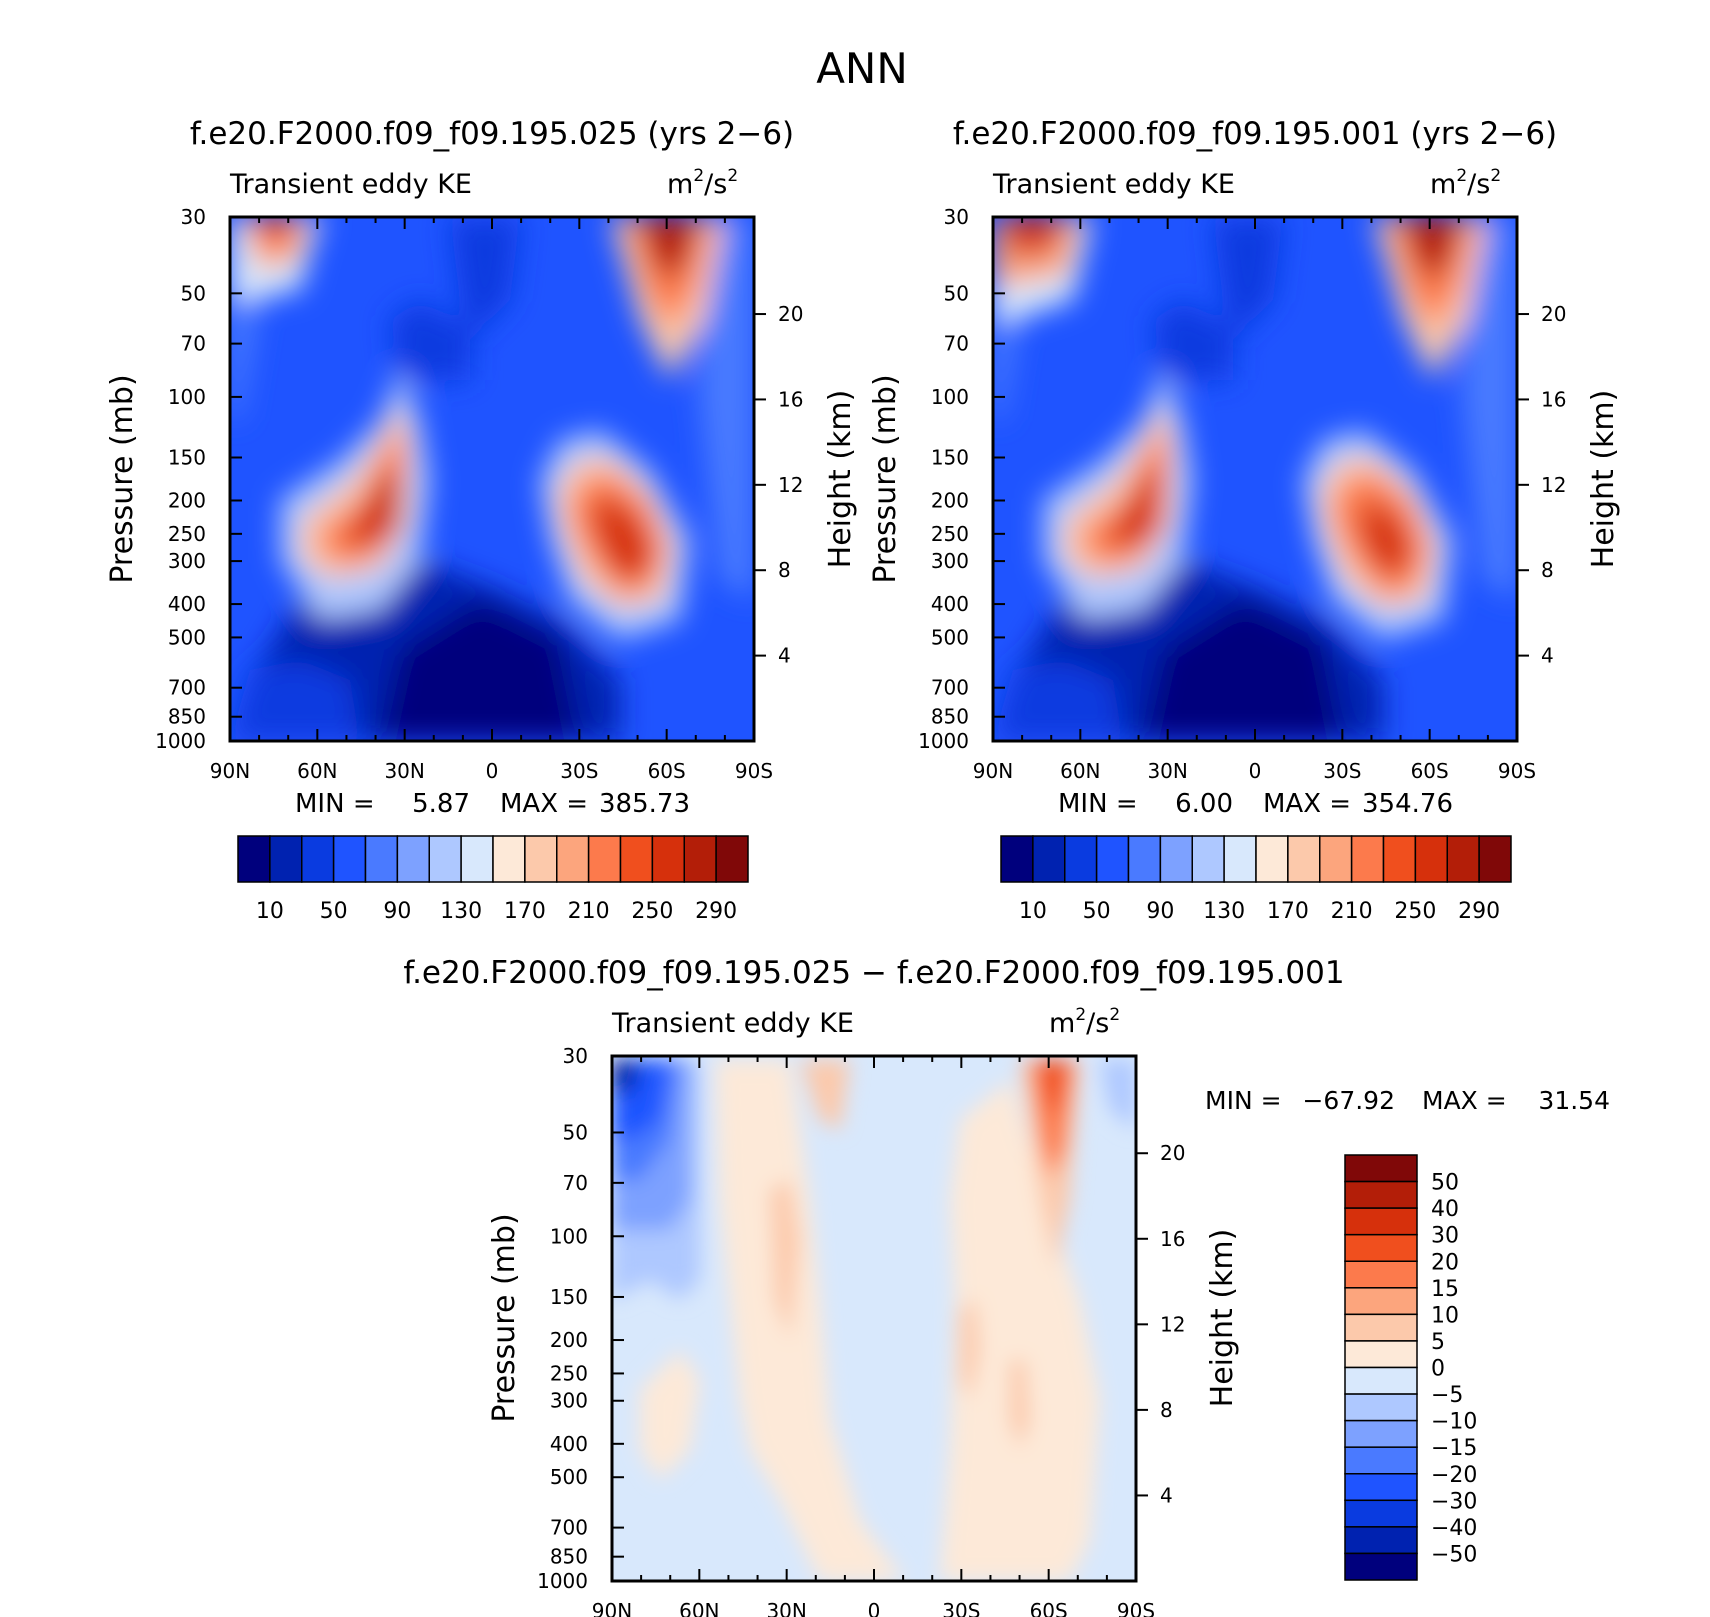  What do you see at coordinates (187, 500) in the screenshot?
I see `y-tick-label: 200` at bounding box center [187, 500].